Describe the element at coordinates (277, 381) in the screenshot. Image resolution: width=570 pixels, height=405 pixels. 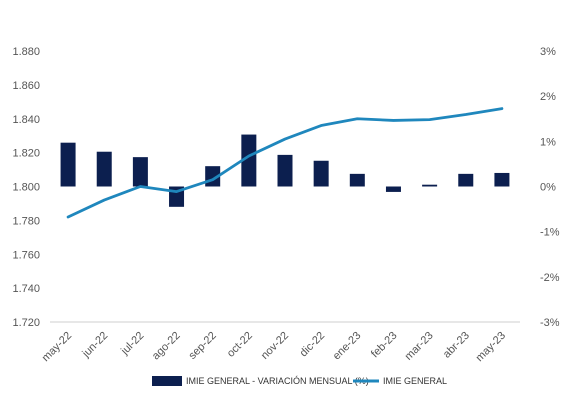
I see `legend-bar-label: IMIE GENERAL - VARIACIÓN MENSUAL (%)` at that location.